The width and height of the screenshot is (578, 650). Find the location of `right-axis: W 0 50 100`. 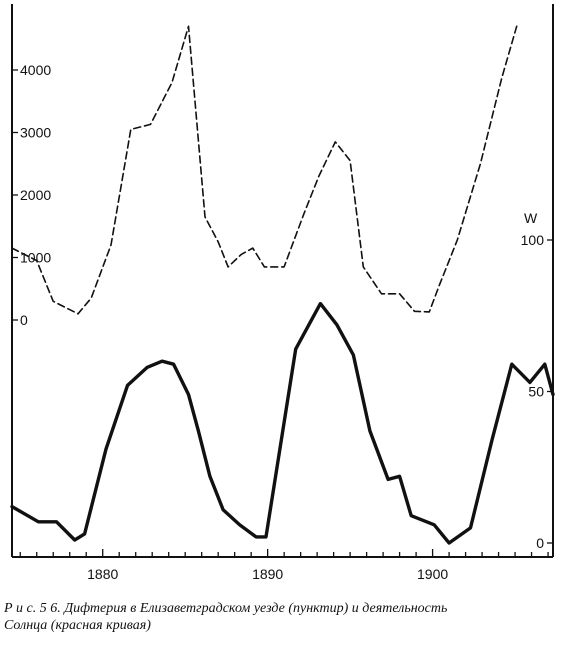

right-axis: W 0 50 100 is located at coordinates (537, 380).